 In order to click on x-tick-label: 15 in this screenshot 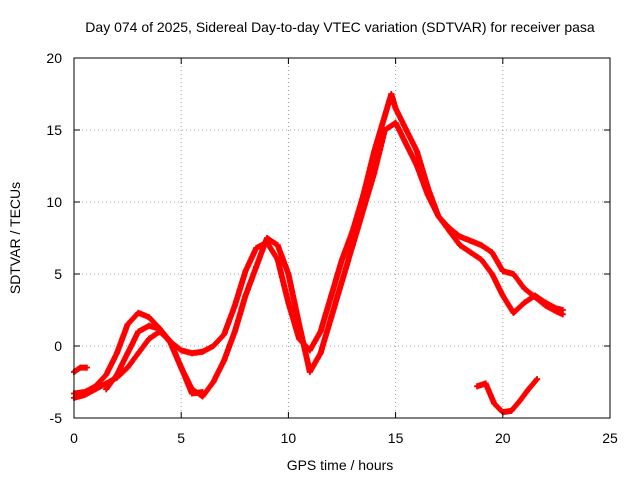, I will do `click(396, 438)`.